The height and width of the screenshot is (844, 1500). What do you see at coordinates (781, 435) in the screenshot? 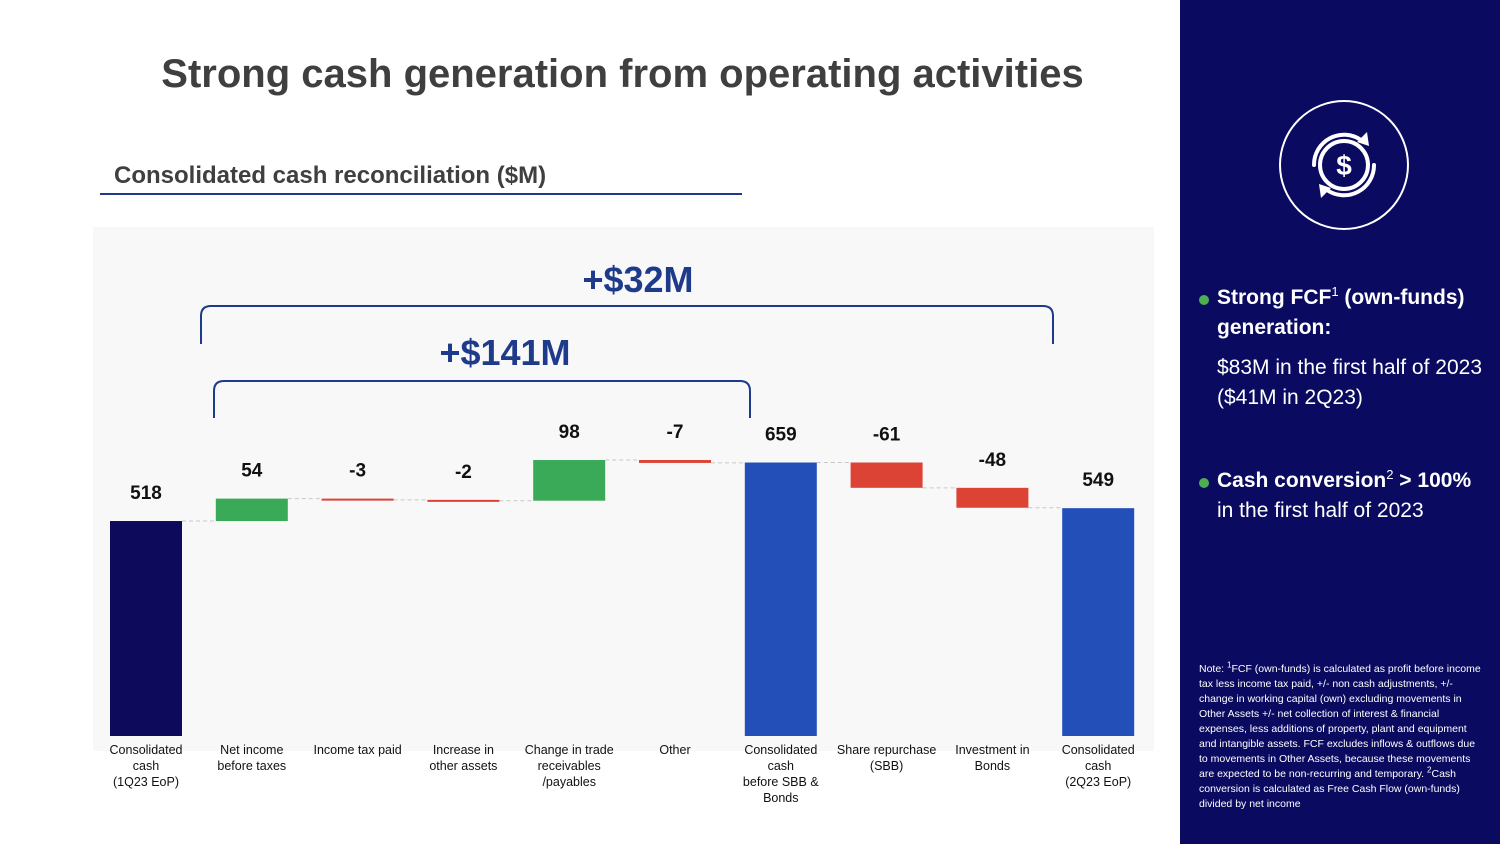
I see `bar-value-label: 659` at bounding box center [781, 435].